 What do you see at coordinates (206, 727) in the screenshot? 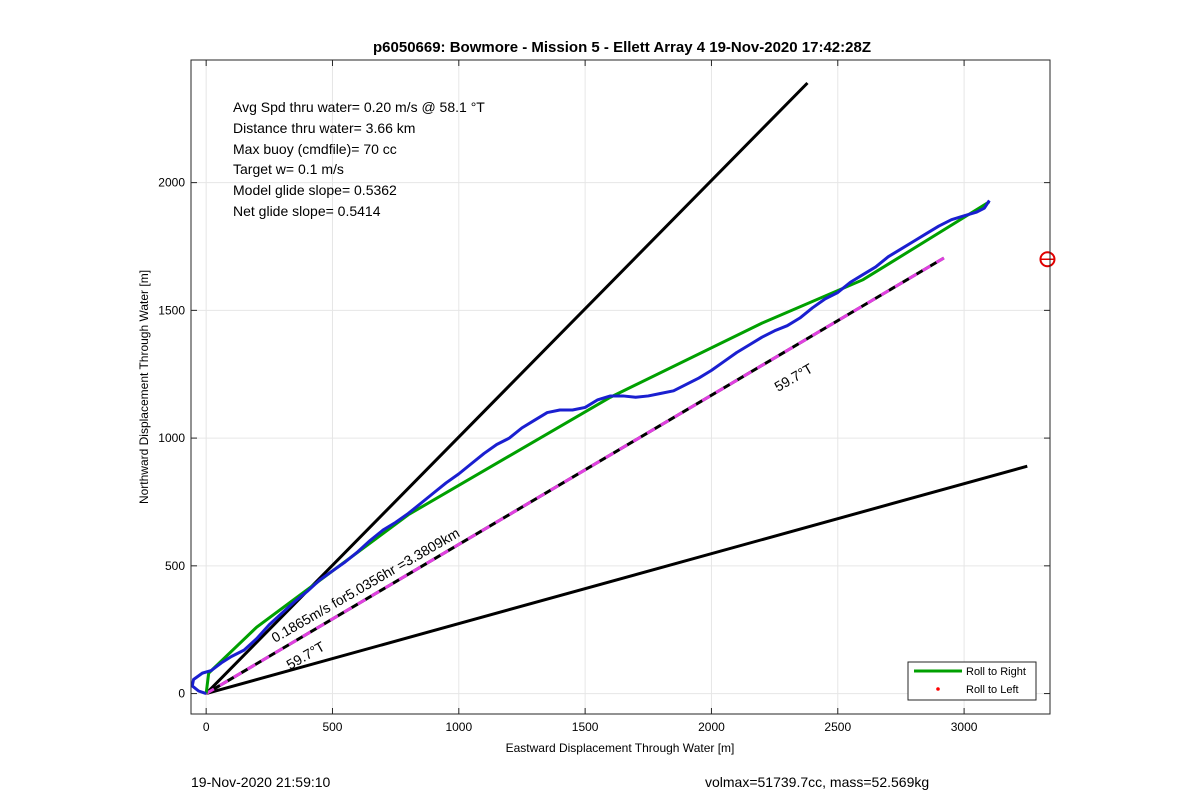
I see `x-tick-label: 0` at bounding box center [206, 727].